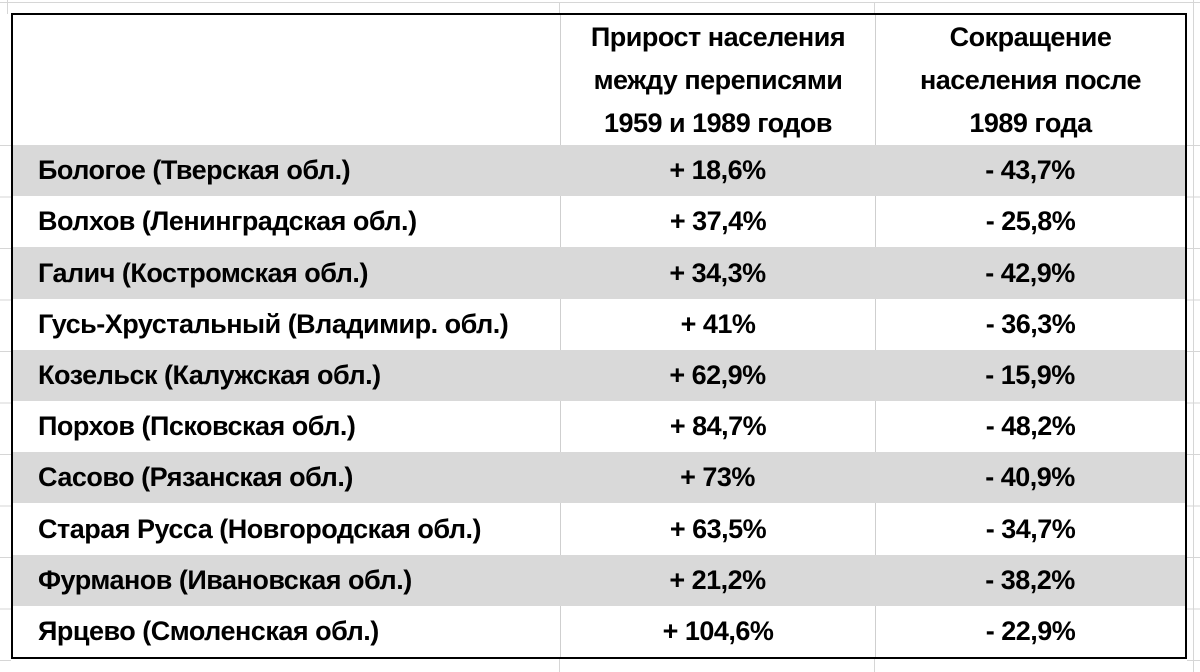 This screenshot has width=1200, height=672. I want to click on gridline-tick-bottom-col2, so click(559, 665).